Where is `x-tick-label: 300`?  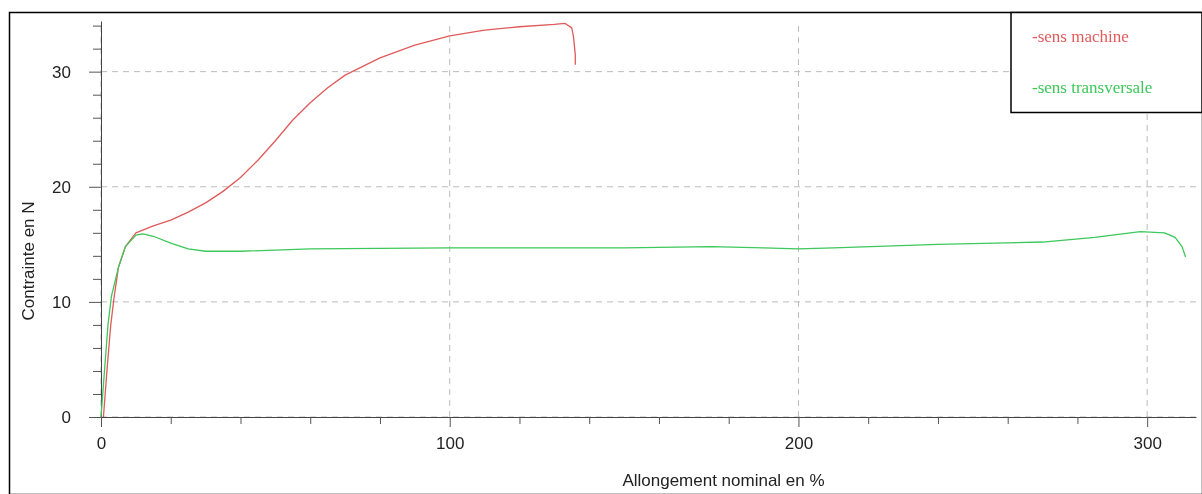
x-tick-label: 300 is located at coordinates (1147, 444).